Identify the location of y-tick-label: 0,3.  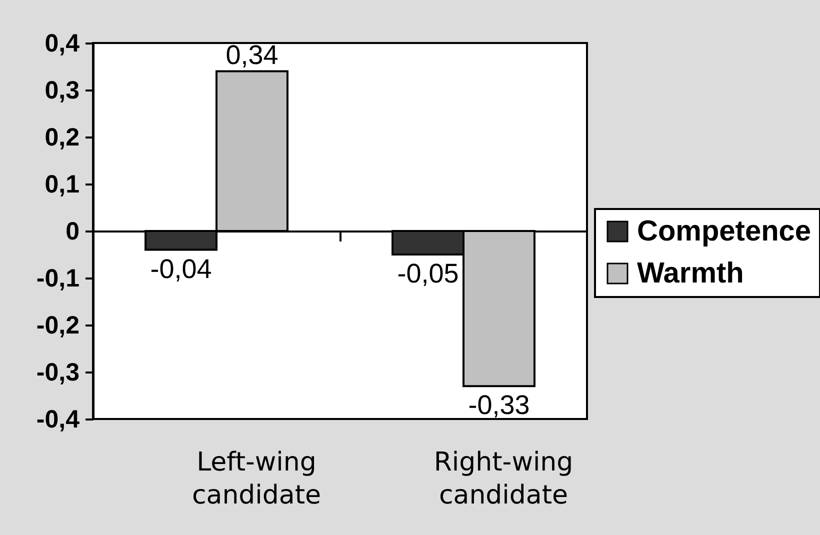
(62, 90).